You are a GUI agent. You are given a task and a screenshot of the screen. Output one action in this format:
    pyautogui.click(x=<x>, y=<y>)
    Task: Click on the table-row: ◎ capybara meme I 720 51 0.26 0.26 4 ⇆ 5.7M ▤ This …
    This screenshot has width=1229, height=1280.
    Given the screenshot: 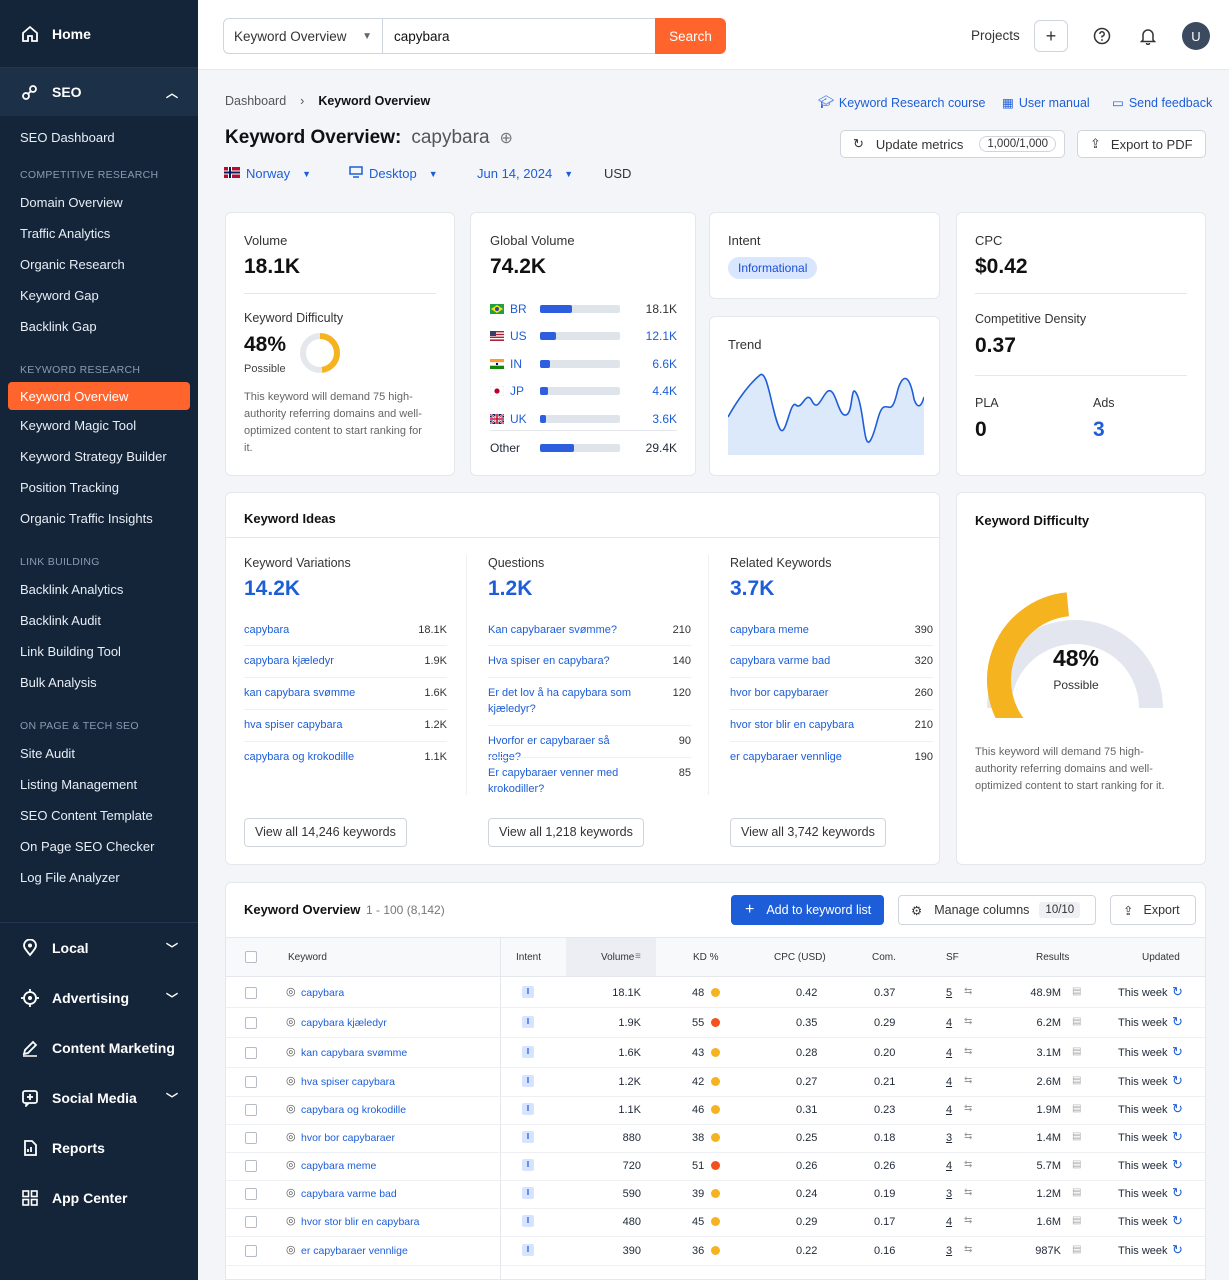 What is the action you would take?
    pyautogui.click(x=715, y=1166)
    